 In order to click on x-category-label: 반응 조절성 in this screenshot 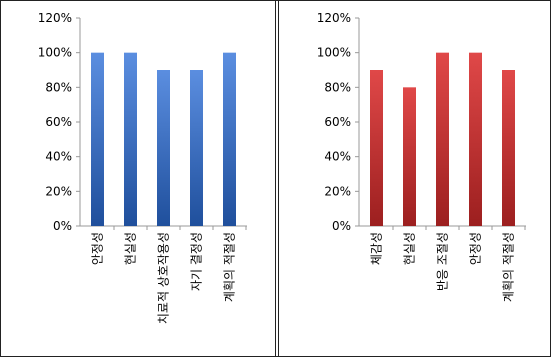, I will do `click(443, 261)`.